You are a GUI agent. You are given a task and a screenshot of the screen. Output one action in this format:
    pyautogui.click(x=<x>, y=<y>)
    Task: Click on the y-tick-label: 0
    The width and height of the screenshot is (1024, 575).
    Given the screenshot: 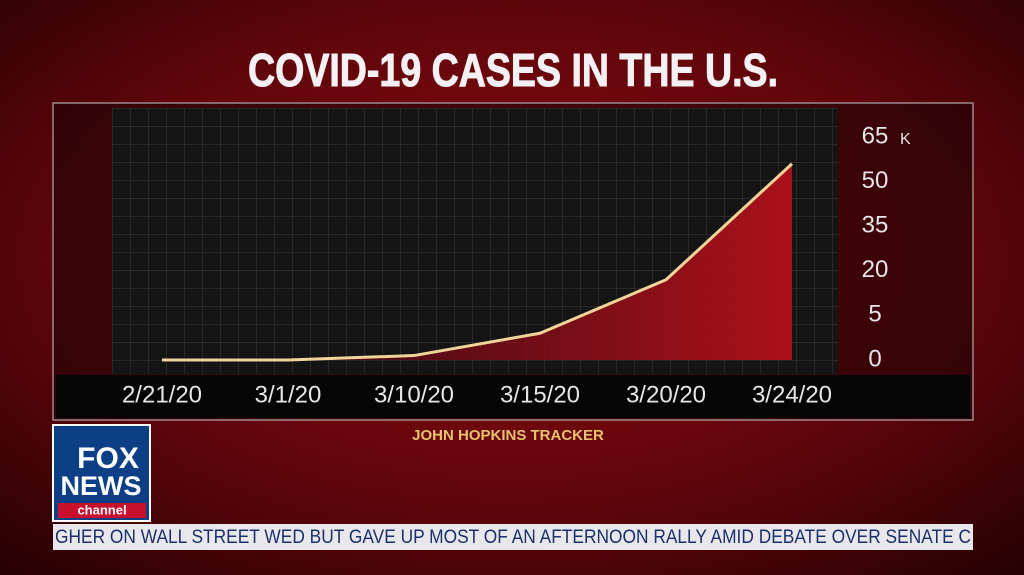 What is the action you would take?
    pyautogui.click(x=874, y=358)
    